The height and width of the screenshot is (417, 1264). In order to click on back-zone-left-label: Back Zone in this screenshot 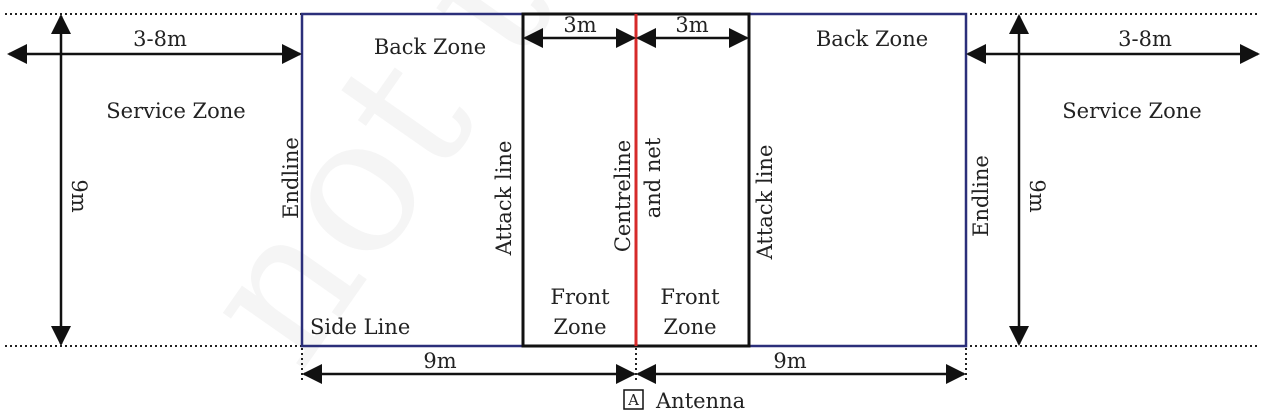, I will do `click(430, 47)`.